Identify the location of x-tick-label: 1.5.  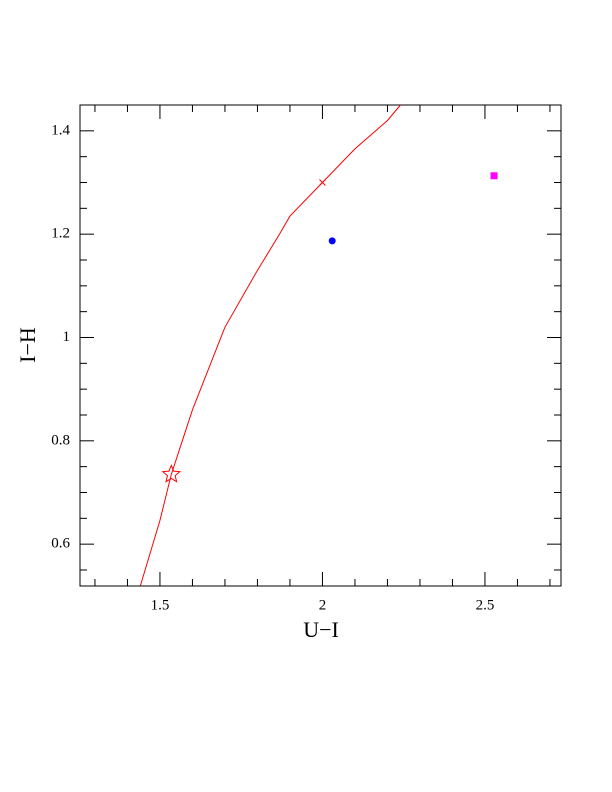
(160, 605).